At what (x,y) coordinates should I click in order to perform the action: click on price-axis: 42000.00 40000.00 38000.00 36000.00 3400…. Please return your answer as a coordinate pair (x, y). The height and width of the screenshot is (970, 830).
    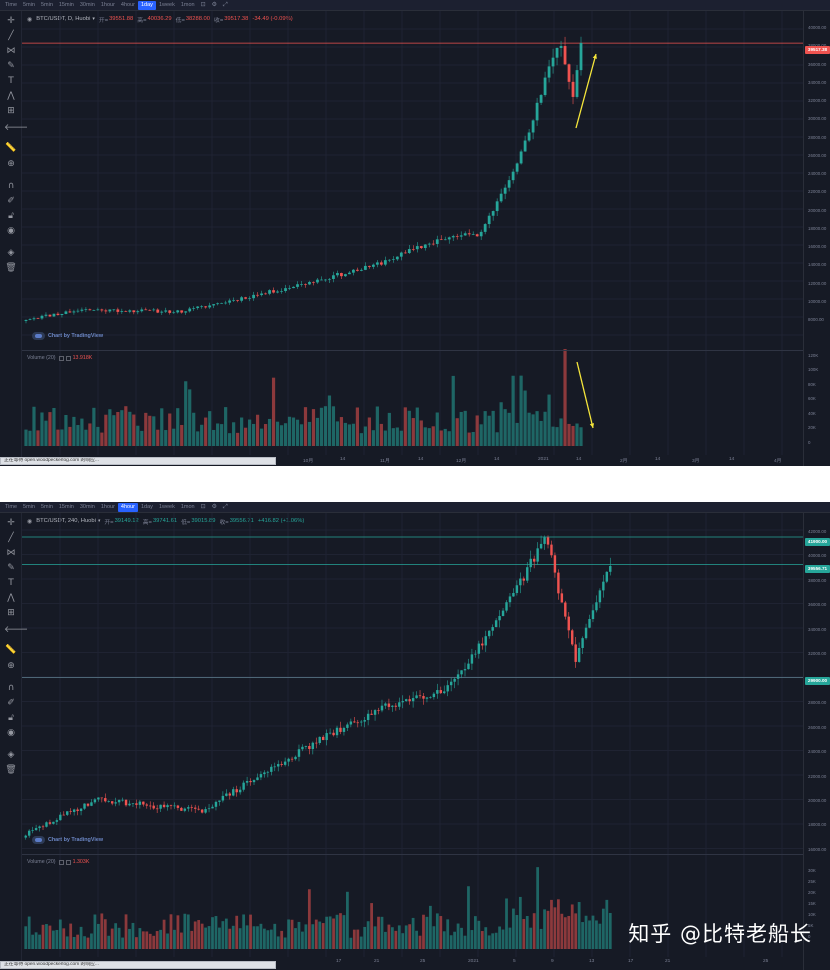
    Looking at the image, I should click on (816, 741).